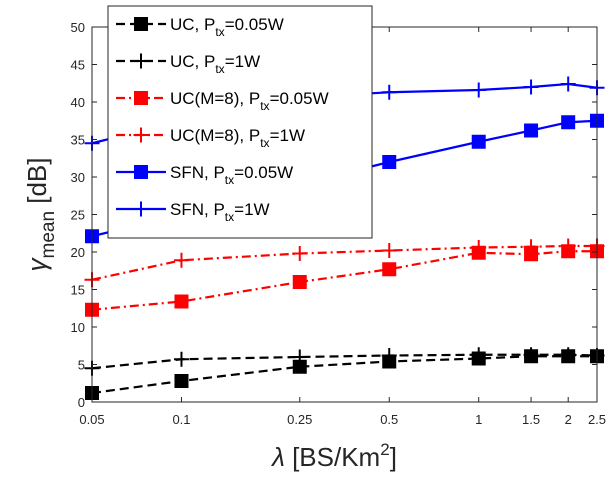 This screenshot has height=477, width=613. I want to click on x-tick-label: 0.5, so click(389, 419).